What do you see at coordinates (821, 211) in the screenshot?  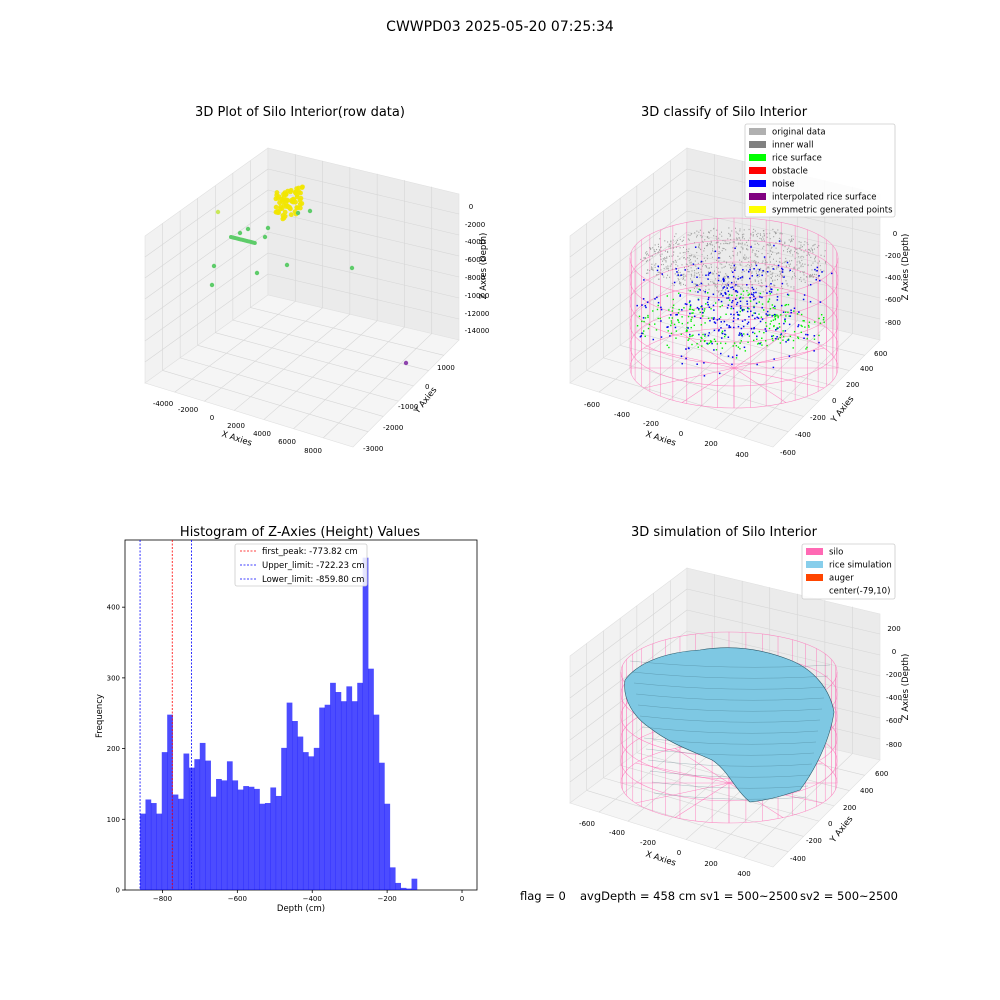 I see `legend-entry-symmetric-generated-points: symmetric generated points` at bounding box center [821, 211].